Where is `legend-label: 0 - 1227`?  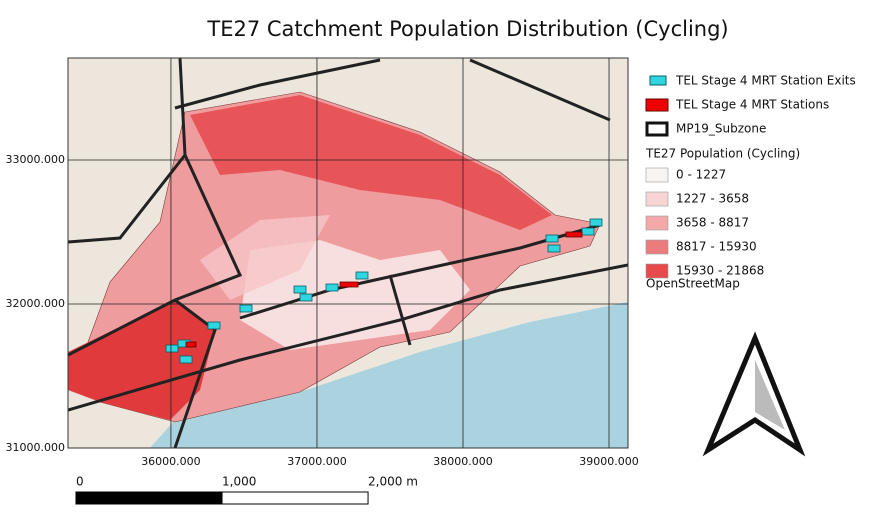 legend-label: 0 - 1227 is located at coordinates (701, 175).